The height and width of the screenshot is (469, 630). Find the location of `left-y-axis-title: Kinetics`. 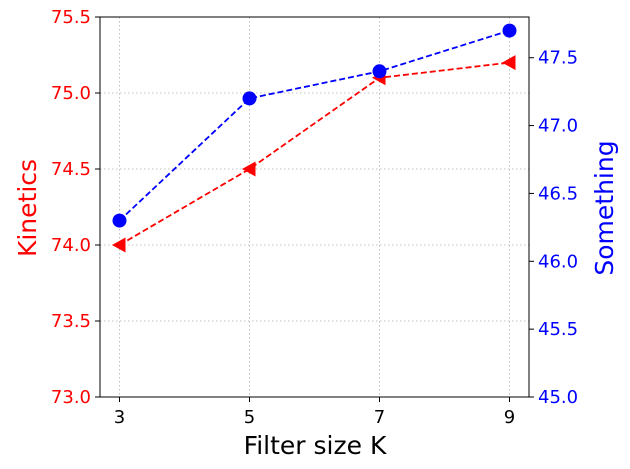

left-y-axis-title: Kinetics is located at coordinates (27, 208).